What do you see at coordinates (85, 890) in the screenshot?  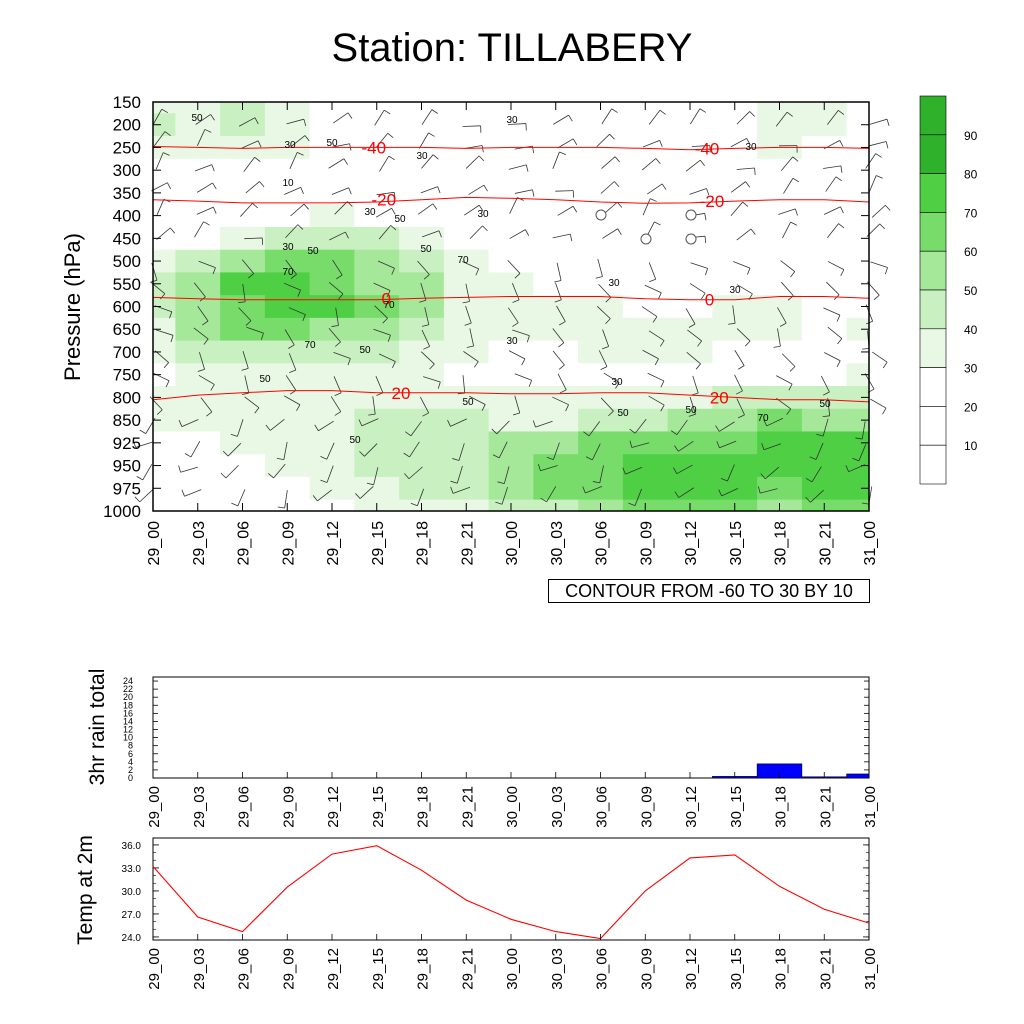 I see `temp-axis-label: Temp at 2m` at bounding box center [85, 890].